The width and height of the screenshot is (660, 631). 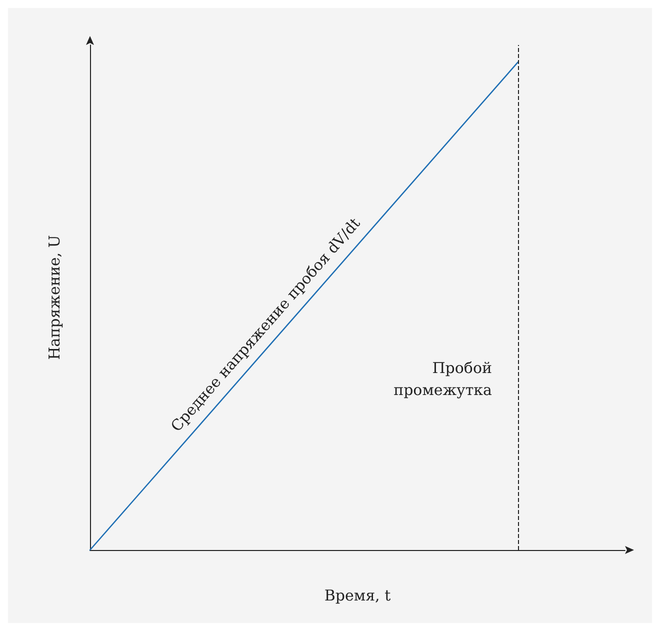 I want to click on text: Пробой промежутка, so click(x=443, y=379).